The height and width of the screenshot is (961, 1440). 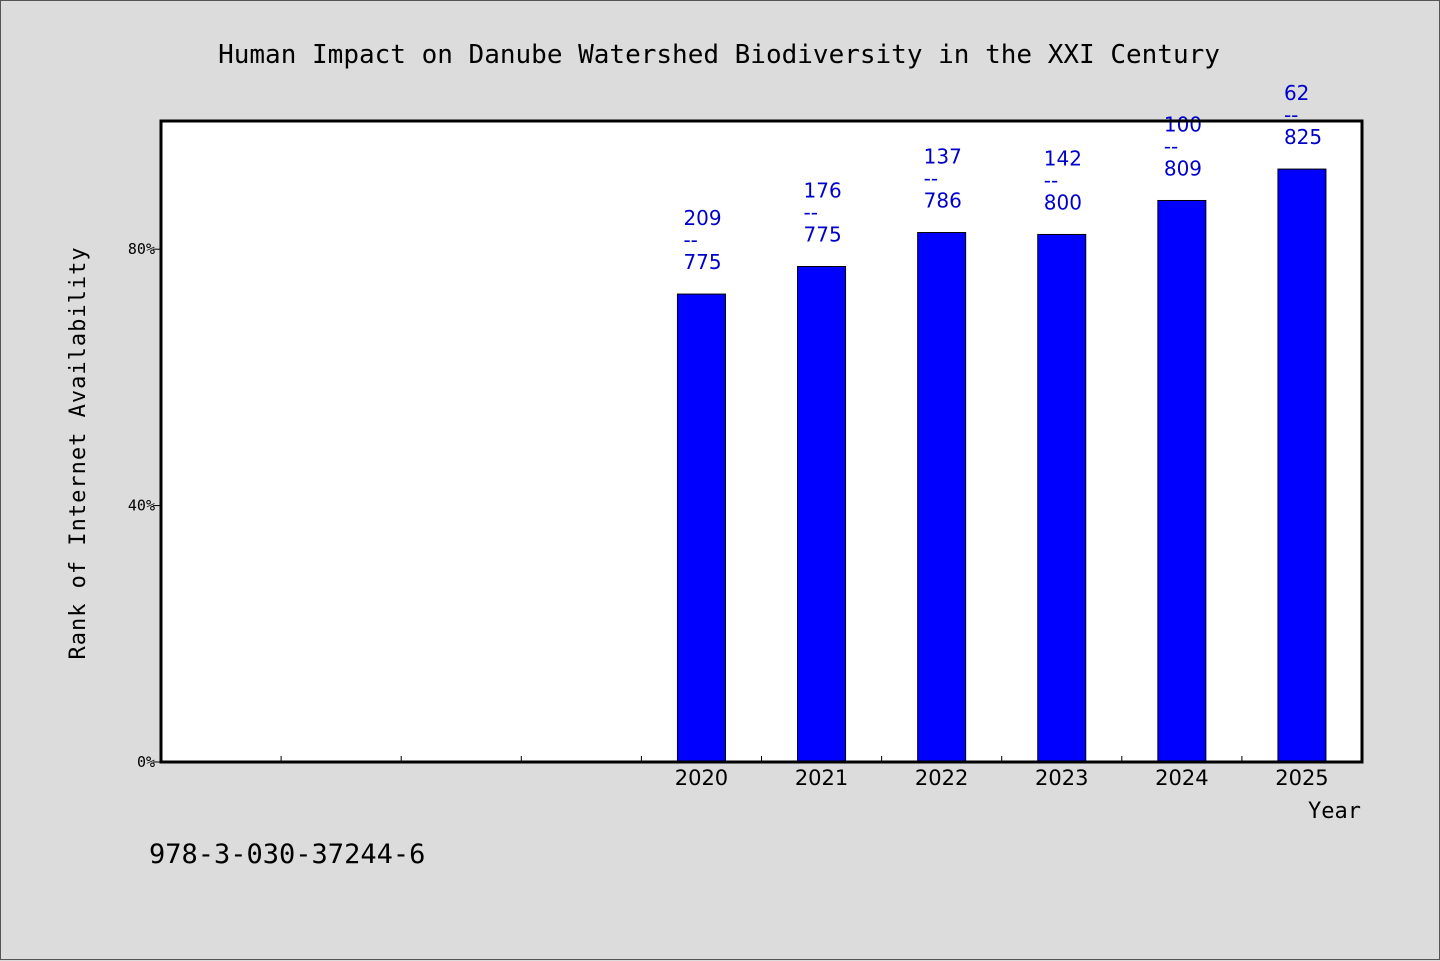 What do you see at coordinates (702, 218) in the screenshot?
I see `bar-label-rank: 209` at bounding box center [702, 218].